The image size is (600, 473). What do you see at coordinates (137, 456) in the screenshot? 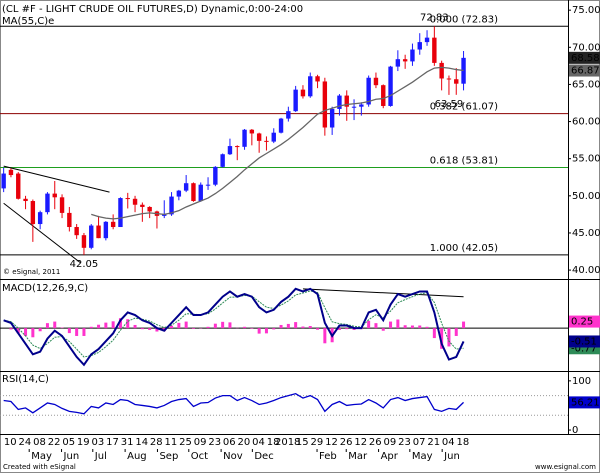
I see `month-label: Aug` at bounding box center [137, 456].